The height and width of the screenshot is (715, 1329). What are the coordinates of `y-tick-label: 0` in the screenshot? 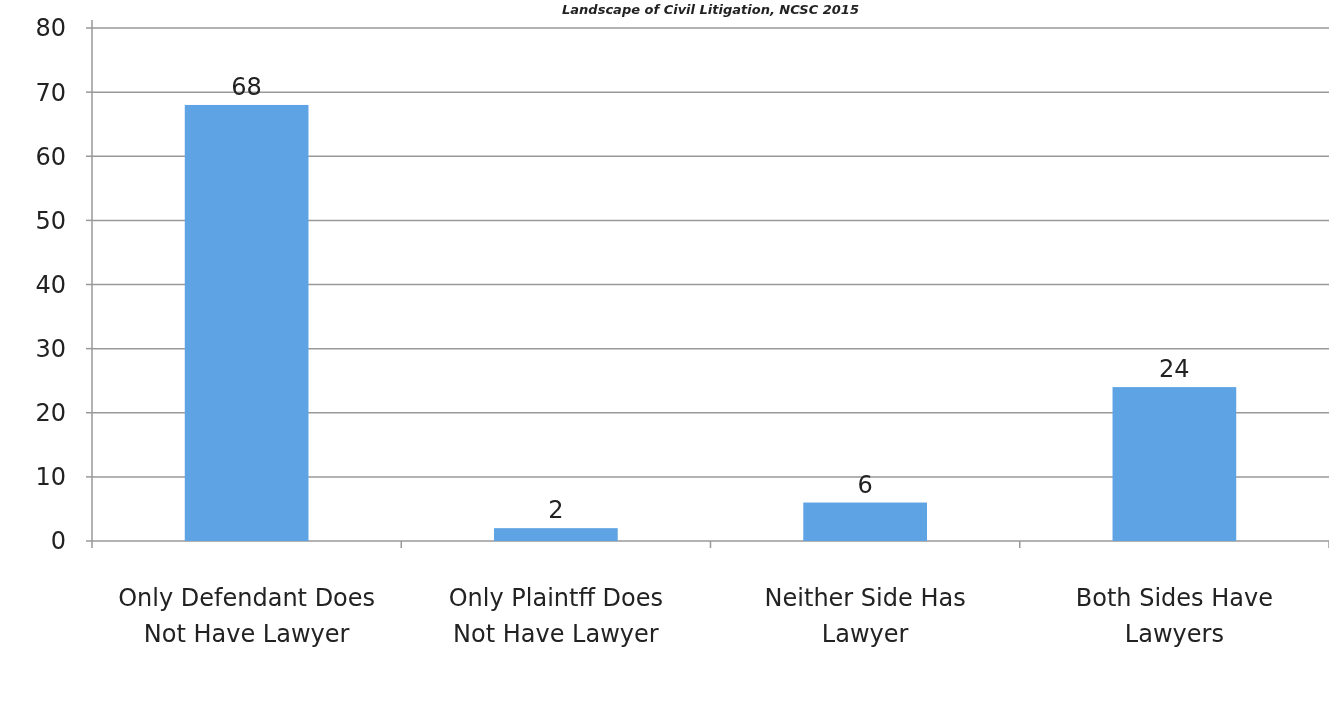 It's located at (58, 541).